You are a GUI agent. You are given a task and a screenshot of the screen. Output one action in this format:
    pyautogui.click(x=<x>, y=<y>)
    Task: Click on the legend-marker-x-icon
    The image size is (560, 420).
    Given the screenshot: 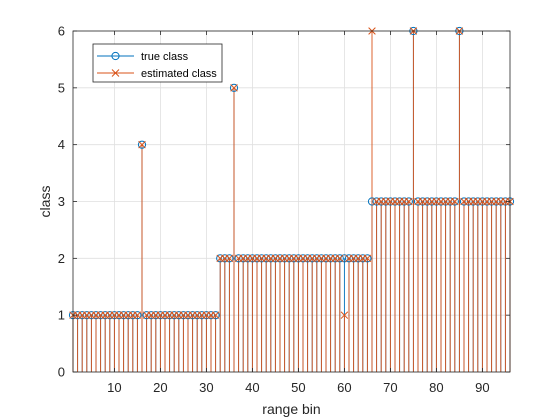 What is the action you would take?
    pyautogui.click(x=115, y=73)
    